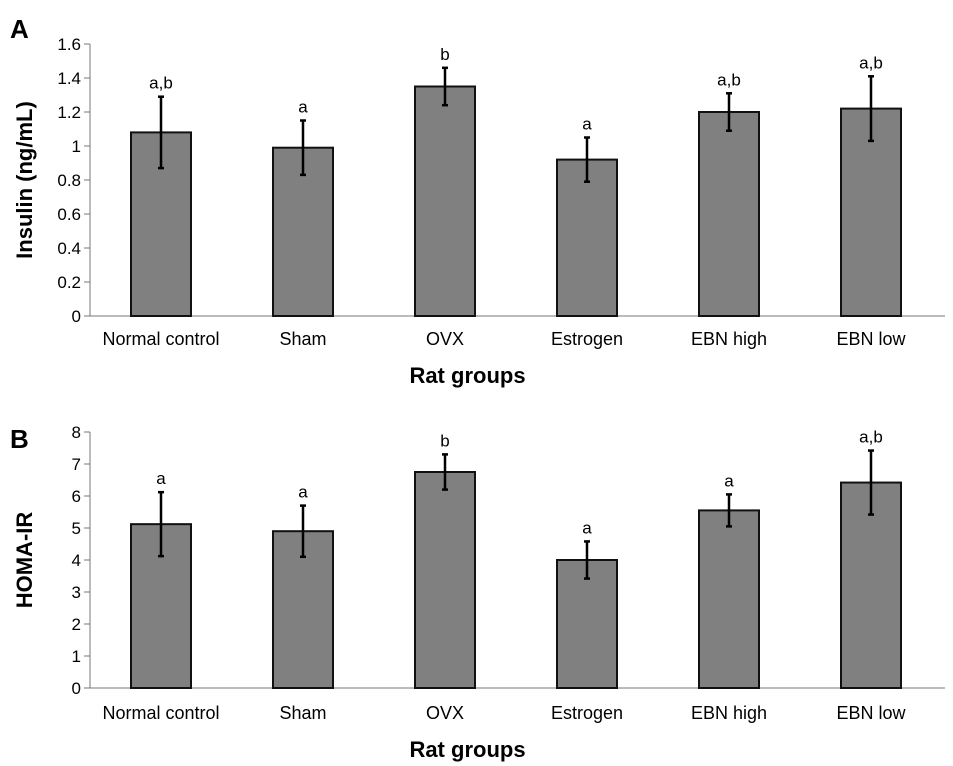 The width and height of the screenshot is (953, 766). What do you see at coordinates (76, 528) in the screenshot?
I see `y-tick-label: 5` at bounding box center [76, 528].